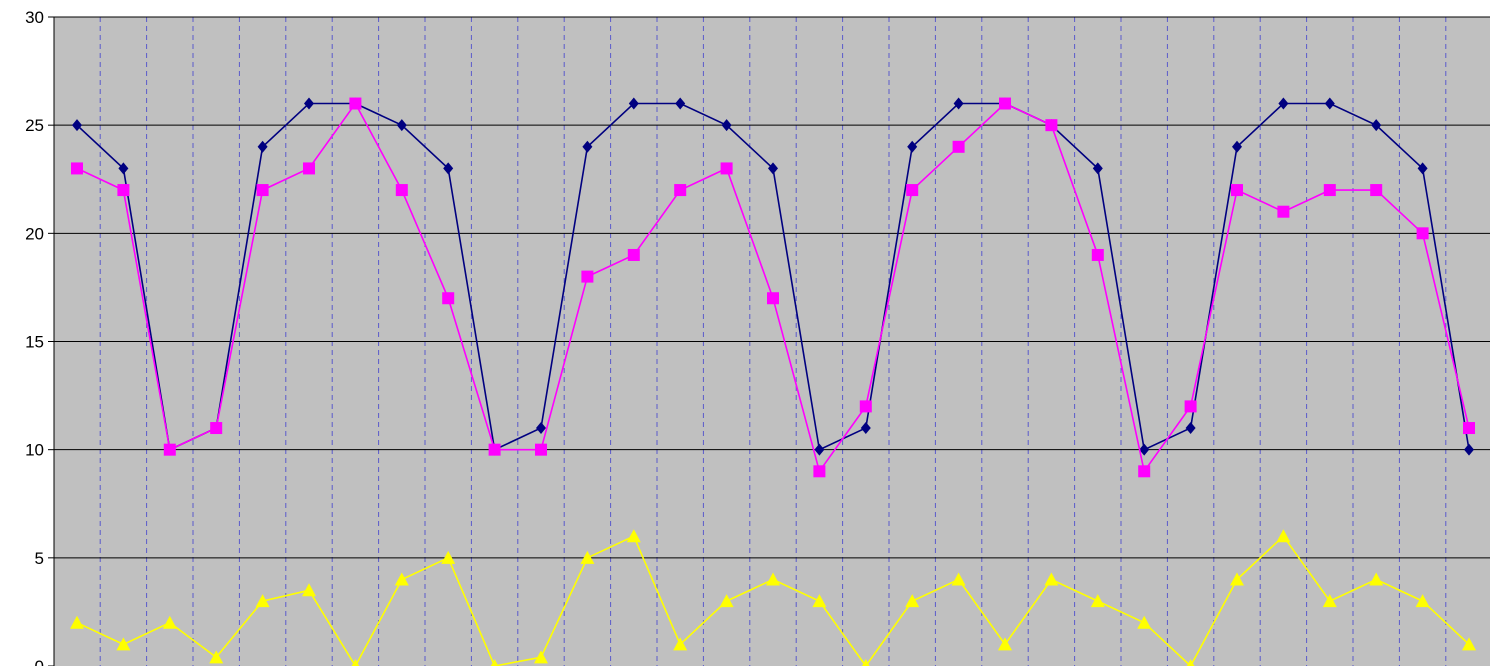  Describe the element at coordinates (34, 450) in the screenshot. I see `y-tick-label: 10` at that location.